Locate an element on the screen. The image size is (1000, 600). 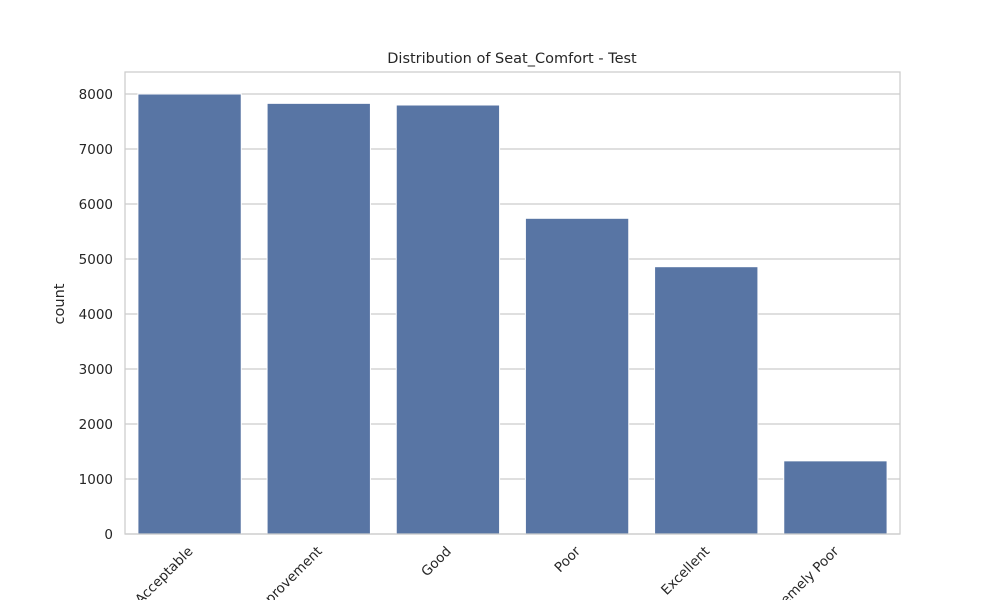
y-tick-label: 1000 is located at coordinates (96, 480).